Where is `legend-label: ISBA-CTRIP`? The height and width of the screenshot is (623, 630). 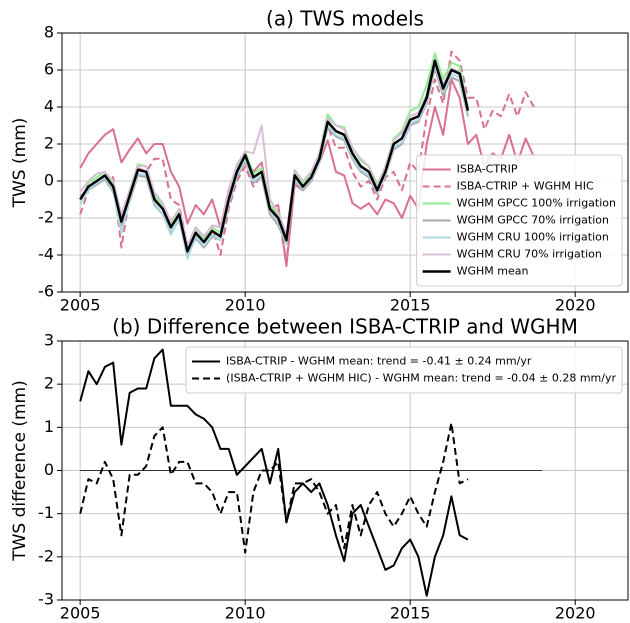
legend-label: ISBA-CTRIP is located at coordinates (487, 169).